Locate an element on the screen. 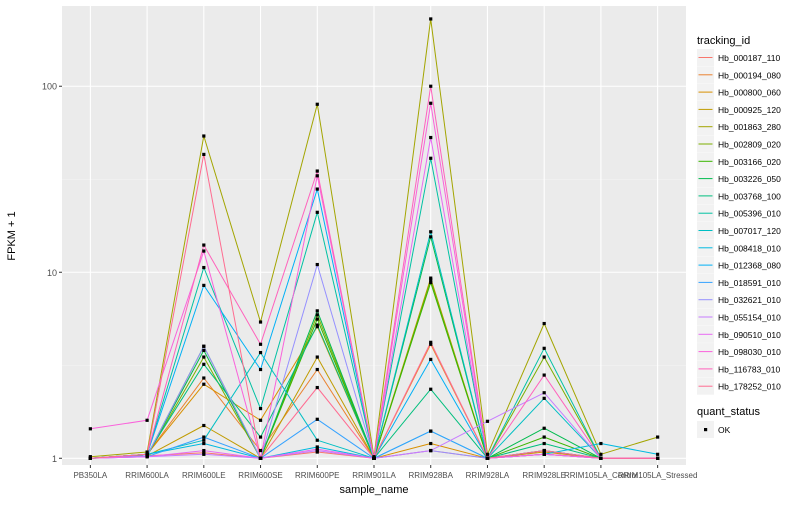  x-tick-label: RRIM600PE is located at coordinates (317, 475).